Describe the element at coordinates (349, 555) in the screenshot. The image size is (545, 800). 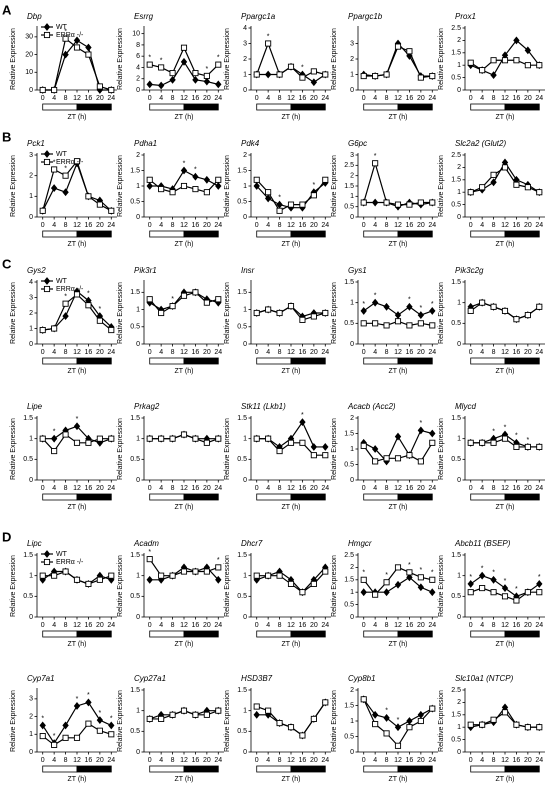
I see `y-tick-label: 2.5` at that location.